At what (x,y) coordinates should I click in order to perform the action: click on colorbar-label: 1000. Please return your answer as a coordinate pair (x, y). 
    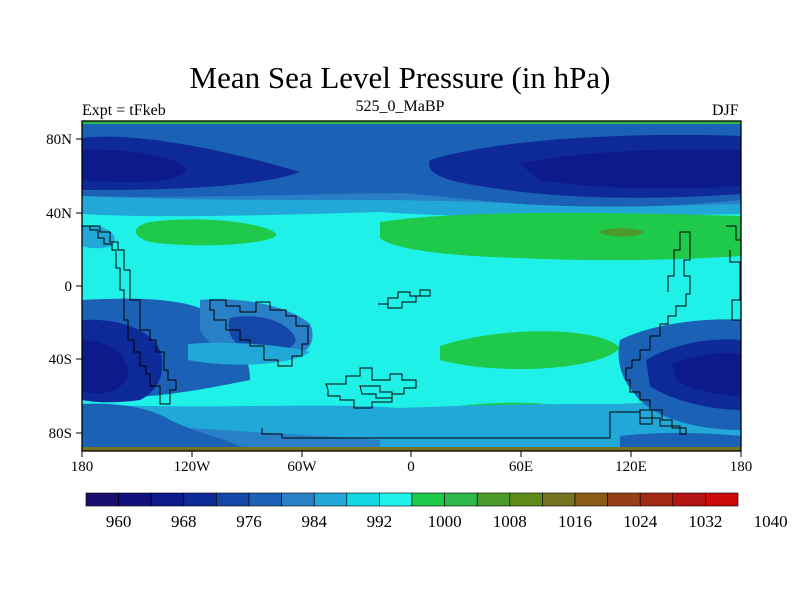
    Looking at the image, I should click on (445, 521).